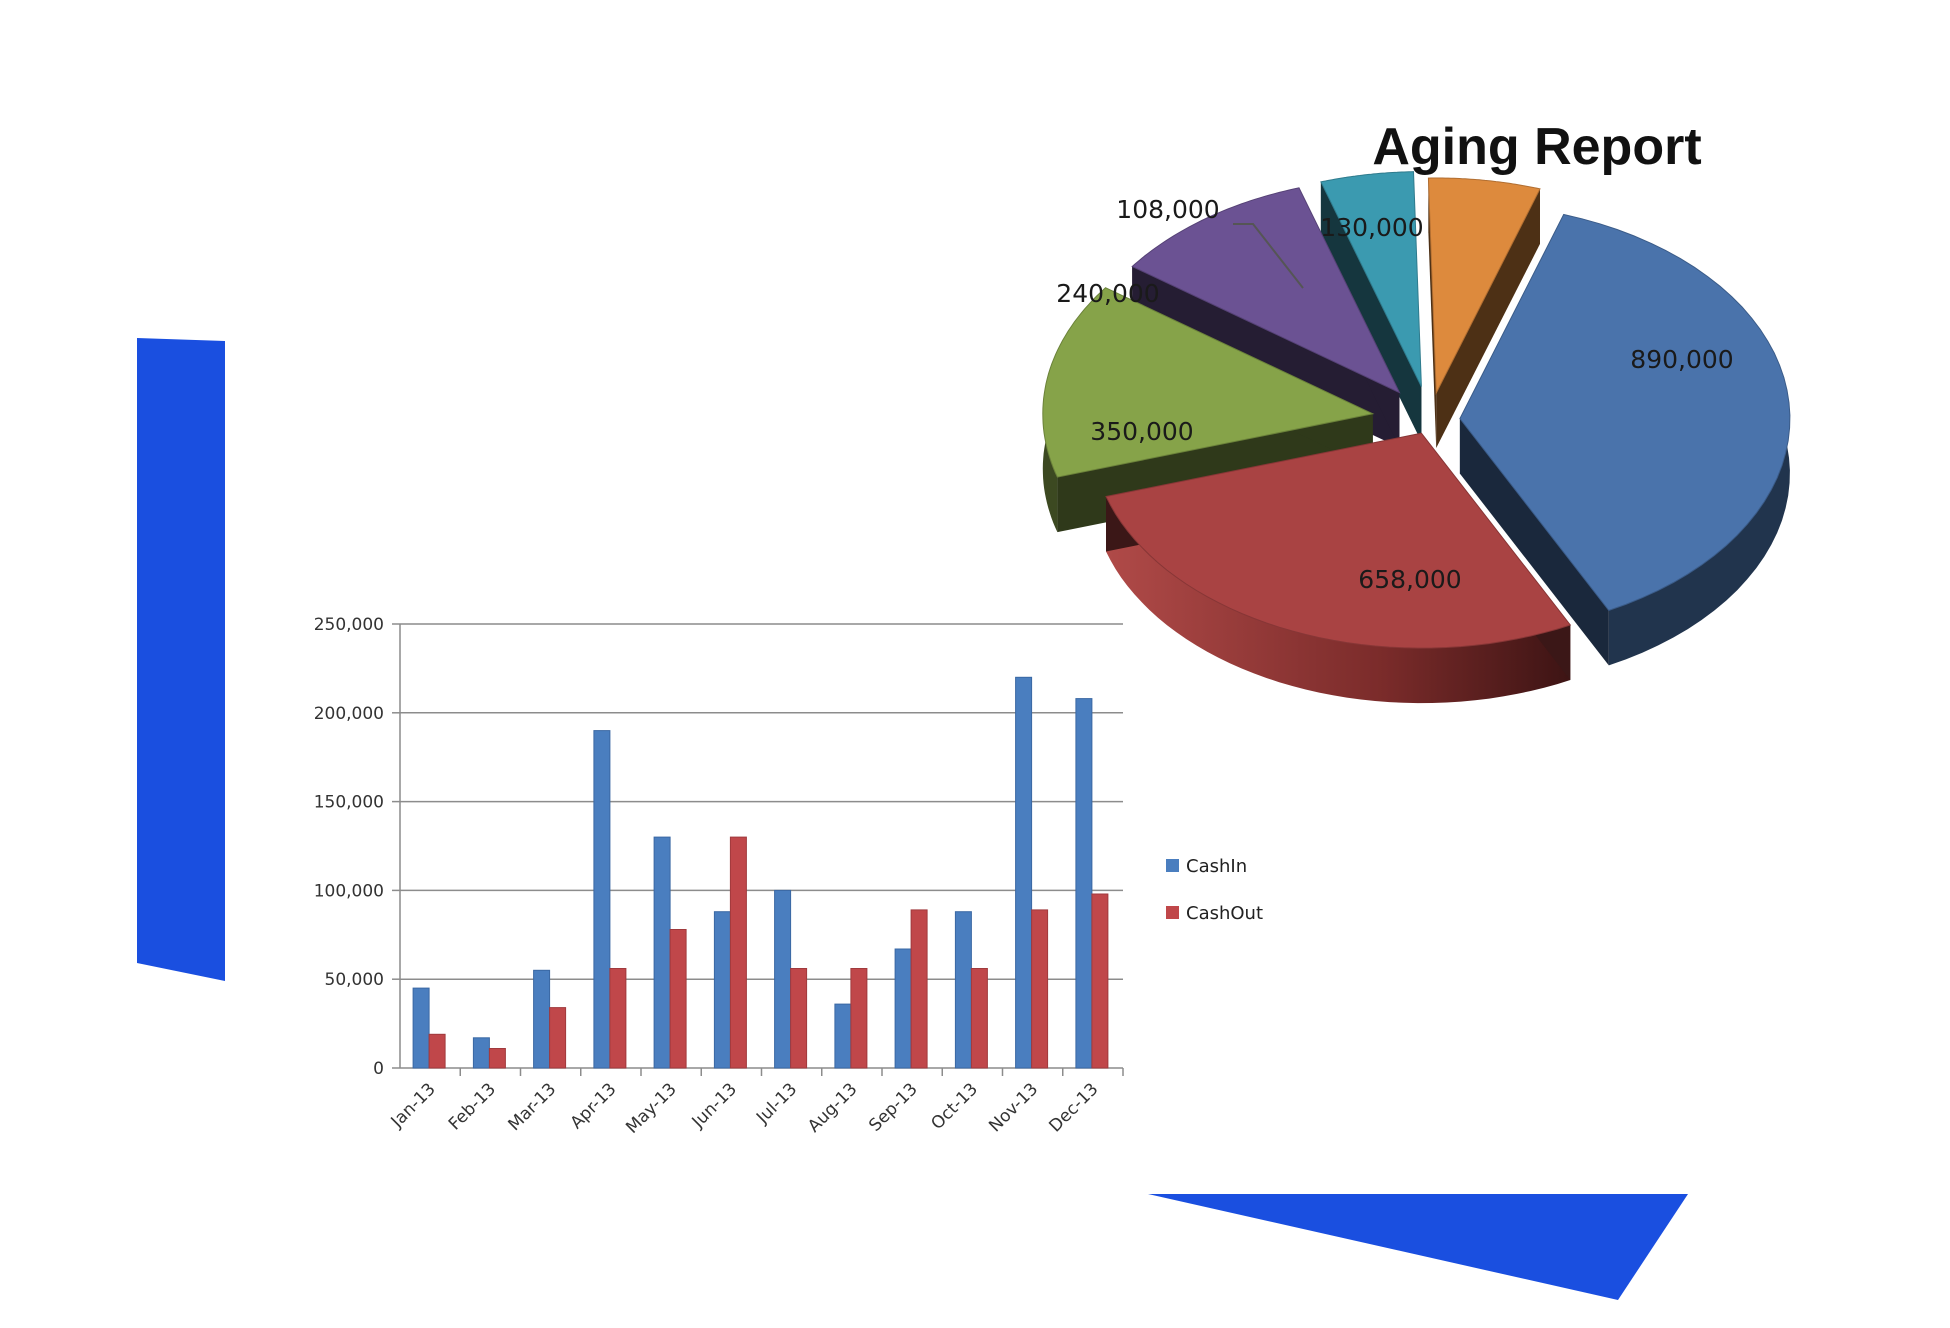 This screenshot has height=1328, width=1950. Describe the element at coordinates (349, 803) in the screenshot. I see `y-tick-label: 150,000` at that location.